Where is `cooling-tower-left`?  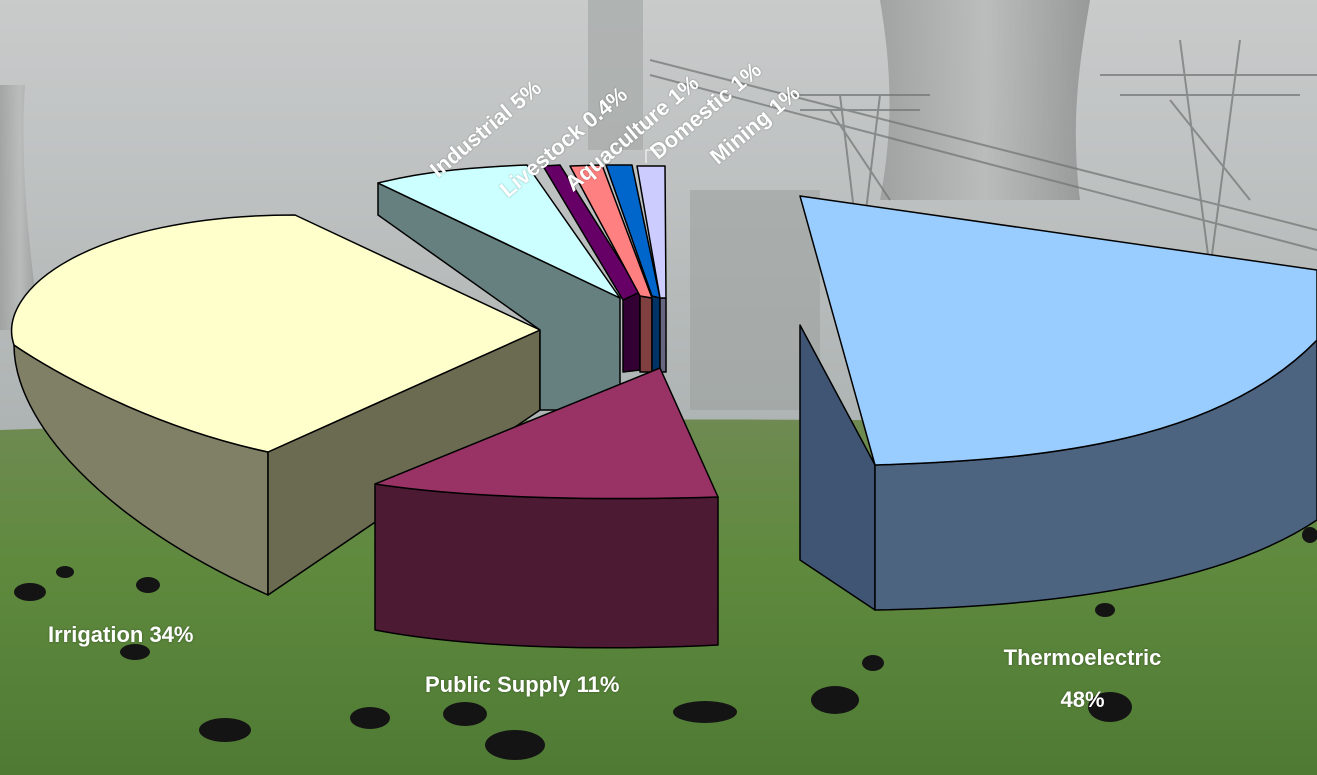
cooling-tower-left is located at coordinates (20, 207).